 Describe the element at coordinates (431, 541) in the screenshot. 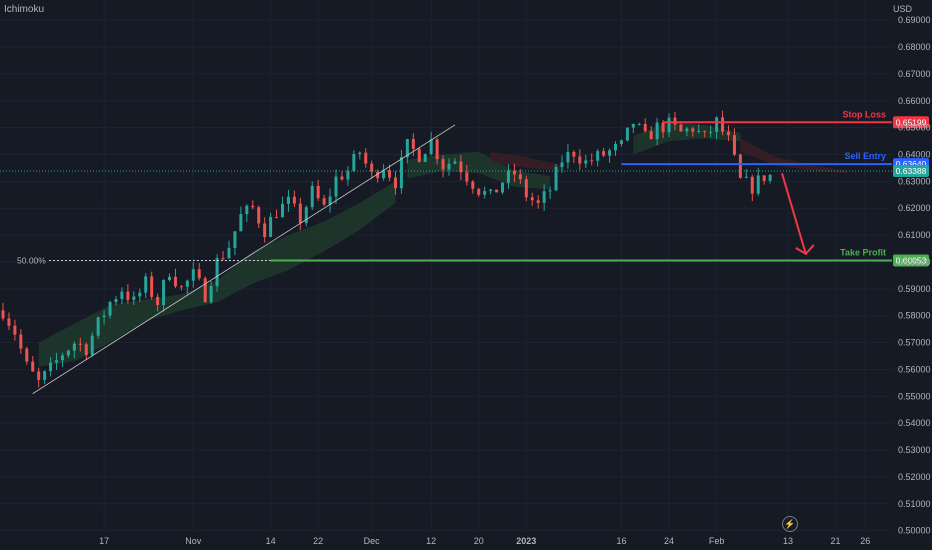

I see `x-tick-label: 12` at that location.